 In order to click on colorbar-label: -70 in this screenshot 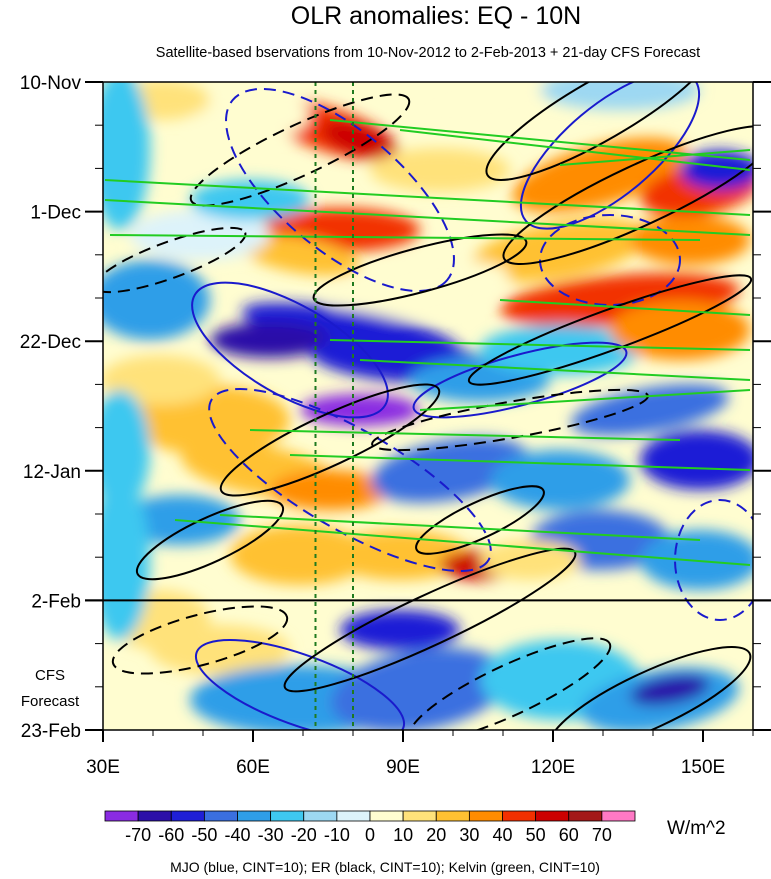, I will do `click(138, 835)`.